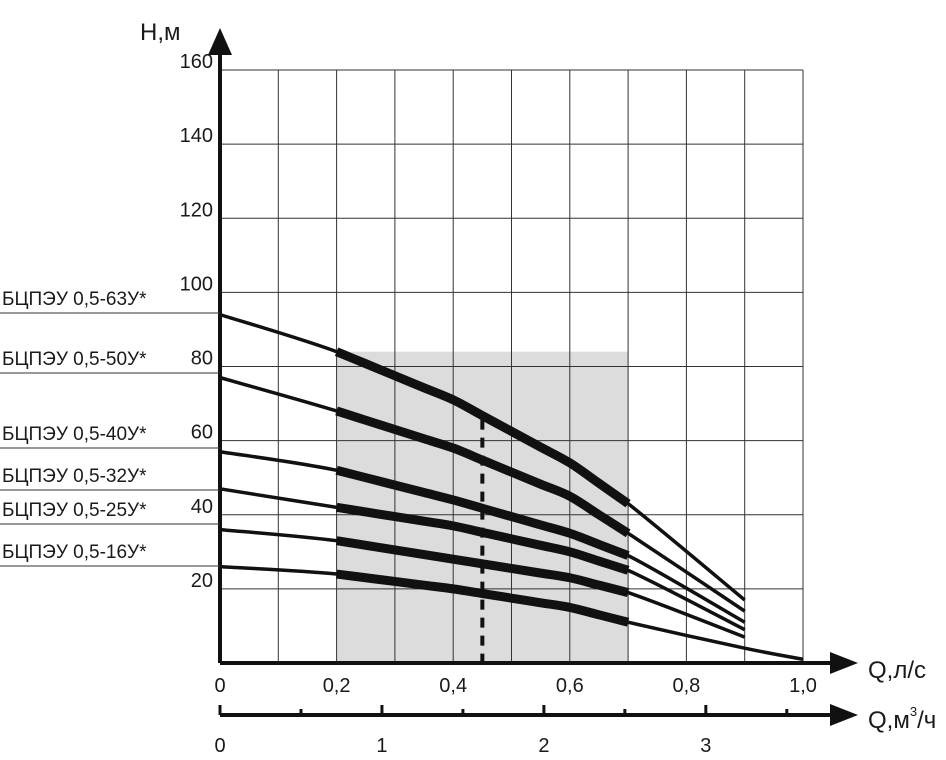 This screenshot has width=946, height=760. What do you see at coordinates (196, 210) in the screenshot?
I see `y-tick-label: 120` at bounding box center [196, 210].